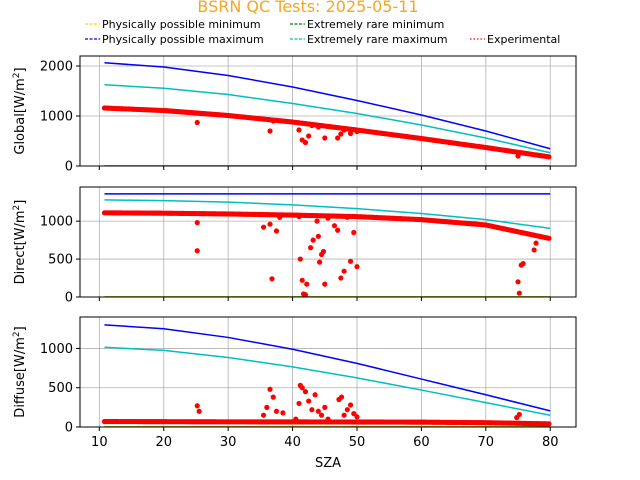 This screenshot has height=480, width=640. I want to click on y-tick-label: 1000, so click(56, 117).